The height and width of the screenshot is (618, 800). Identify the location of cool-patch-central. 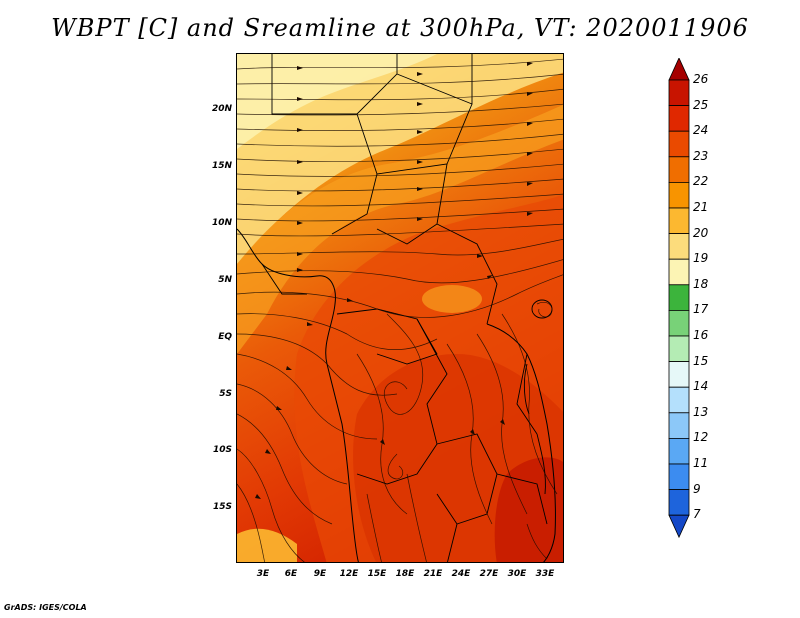
(452, 299).